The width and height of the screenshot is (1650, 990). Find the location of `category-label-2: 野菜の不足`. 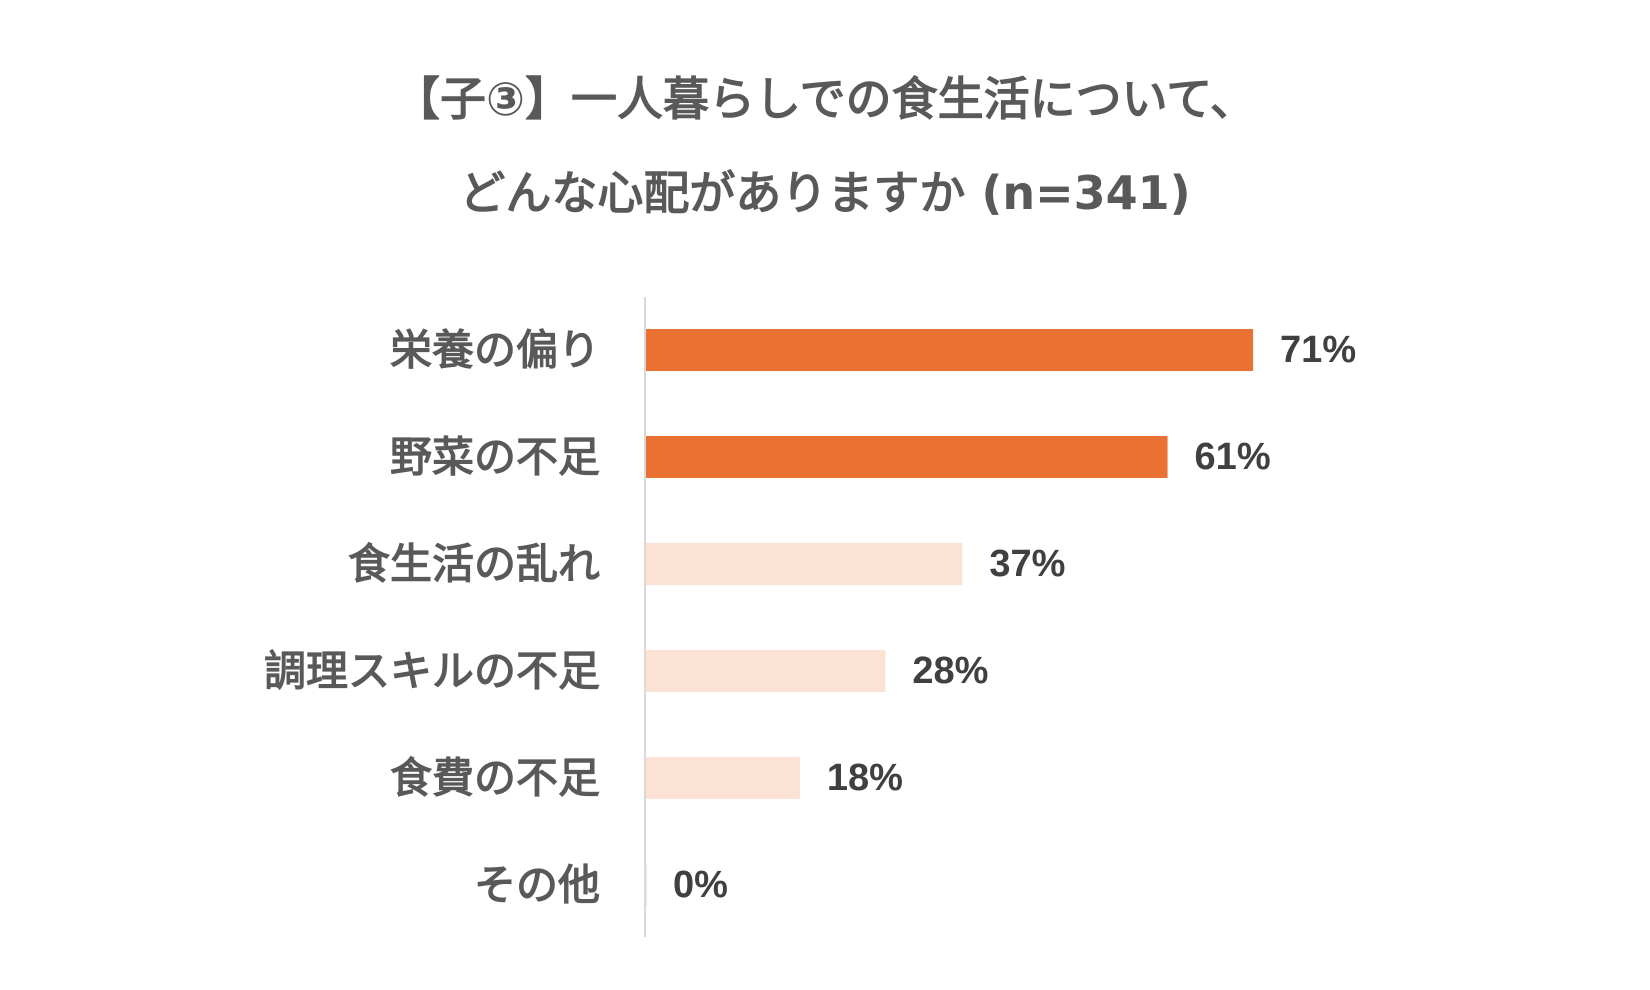

category-label-2: 野菜の不足 is located at coordinates (495, 457).